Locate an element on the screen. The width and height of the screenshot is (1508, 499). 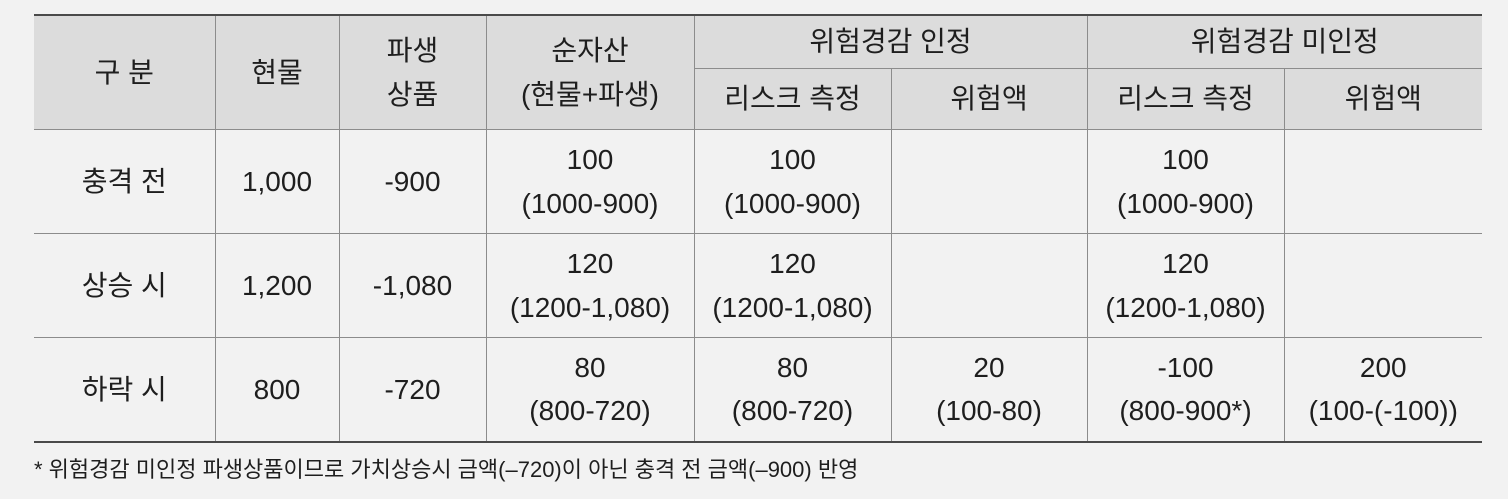
net-cell: 80 (800-720) is located at coordinates (590, 389).